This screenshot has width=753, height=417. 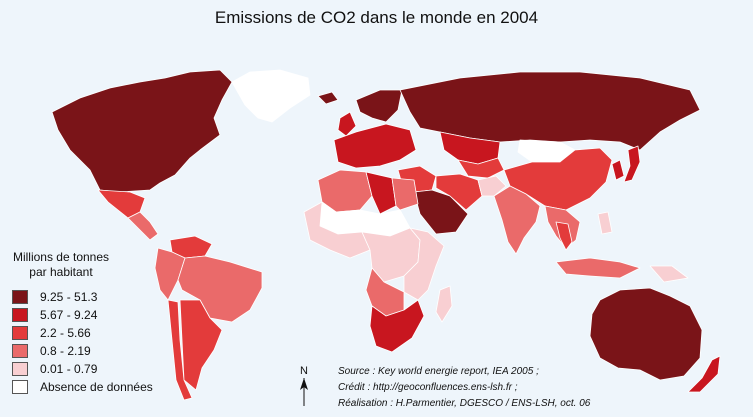 What do you see at coordinates (220, 289) in the screenshot?
I see `region-brazil` at bounding box center [220, 289].